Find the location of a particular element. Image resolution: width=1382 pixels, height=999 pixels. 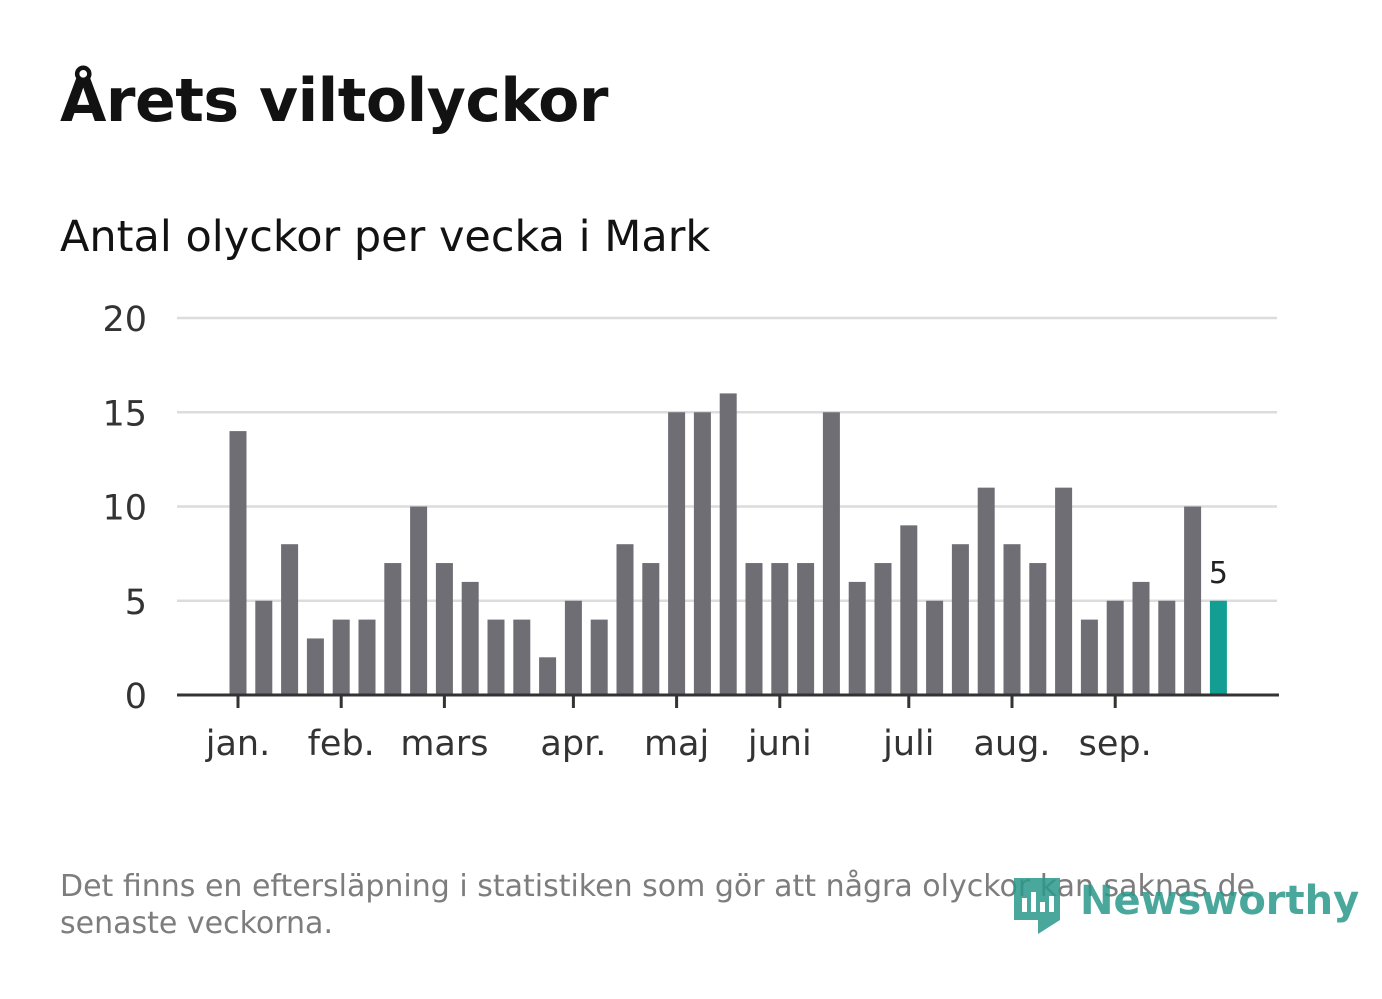

y-tick-label: 10 is located at coordinates (124, 509).